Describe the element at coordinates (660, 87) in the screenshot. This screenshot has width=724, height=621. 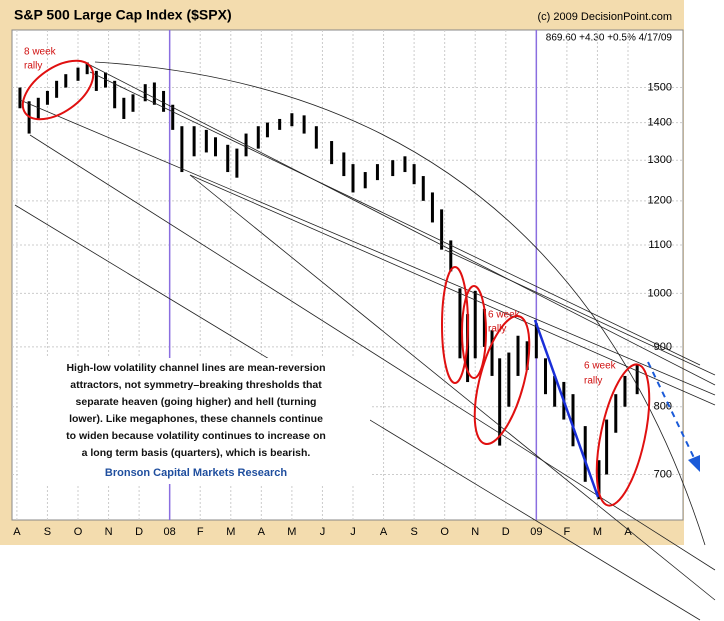
I see `y-tick-label: 1500` at that location.